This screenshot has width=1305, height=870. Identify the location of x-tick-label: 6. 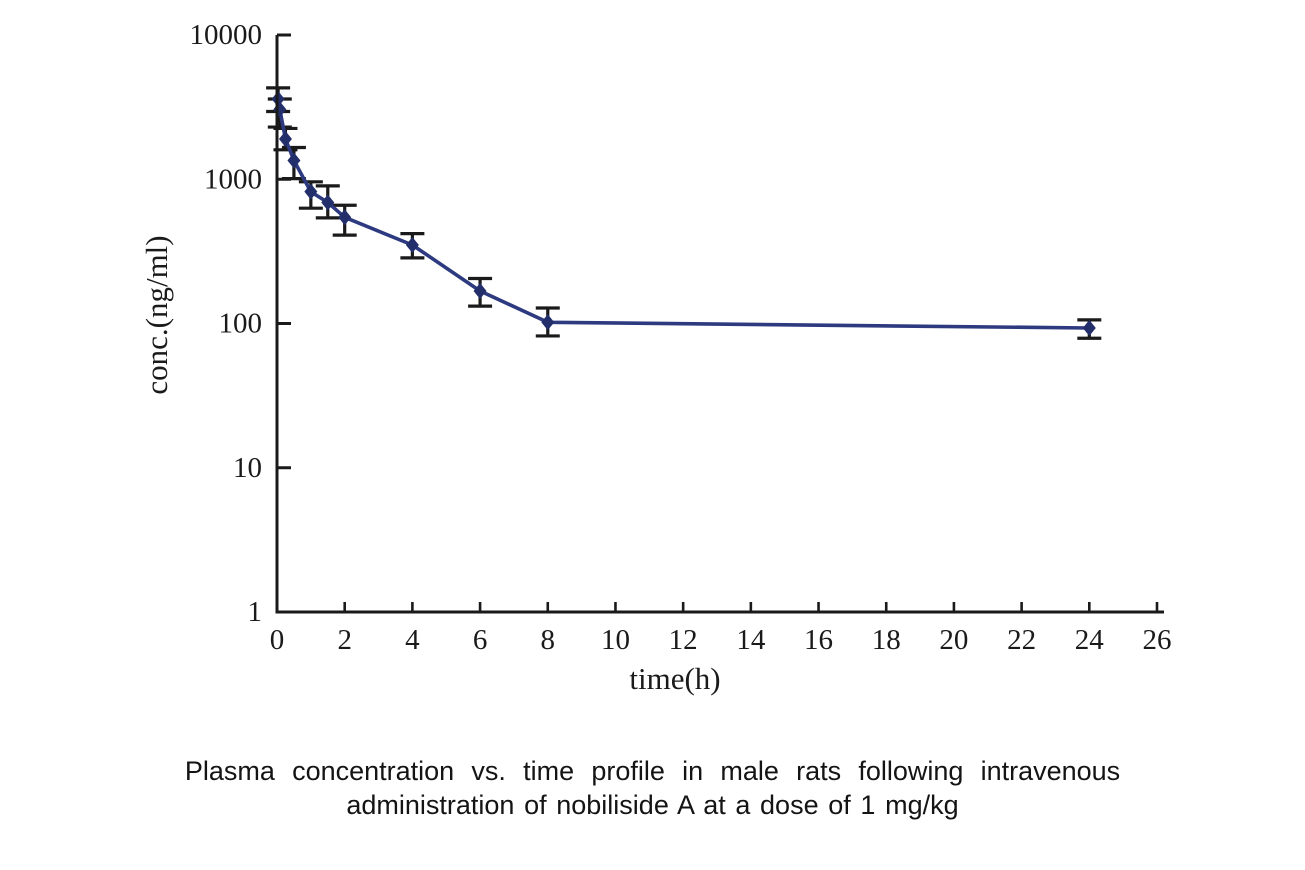
(480, 640).